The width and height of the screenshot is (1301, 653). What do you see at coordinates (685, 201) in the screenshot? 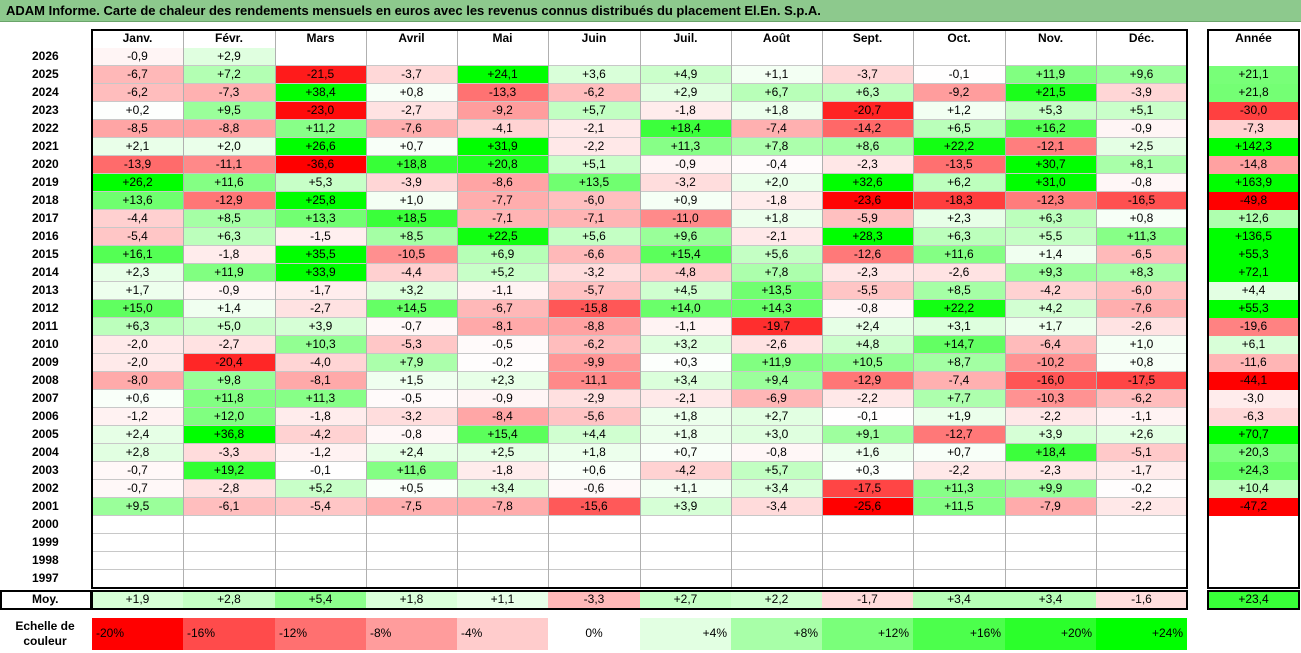
I see `heatmap-cell: +0,9` at bounding box center [685, 201].